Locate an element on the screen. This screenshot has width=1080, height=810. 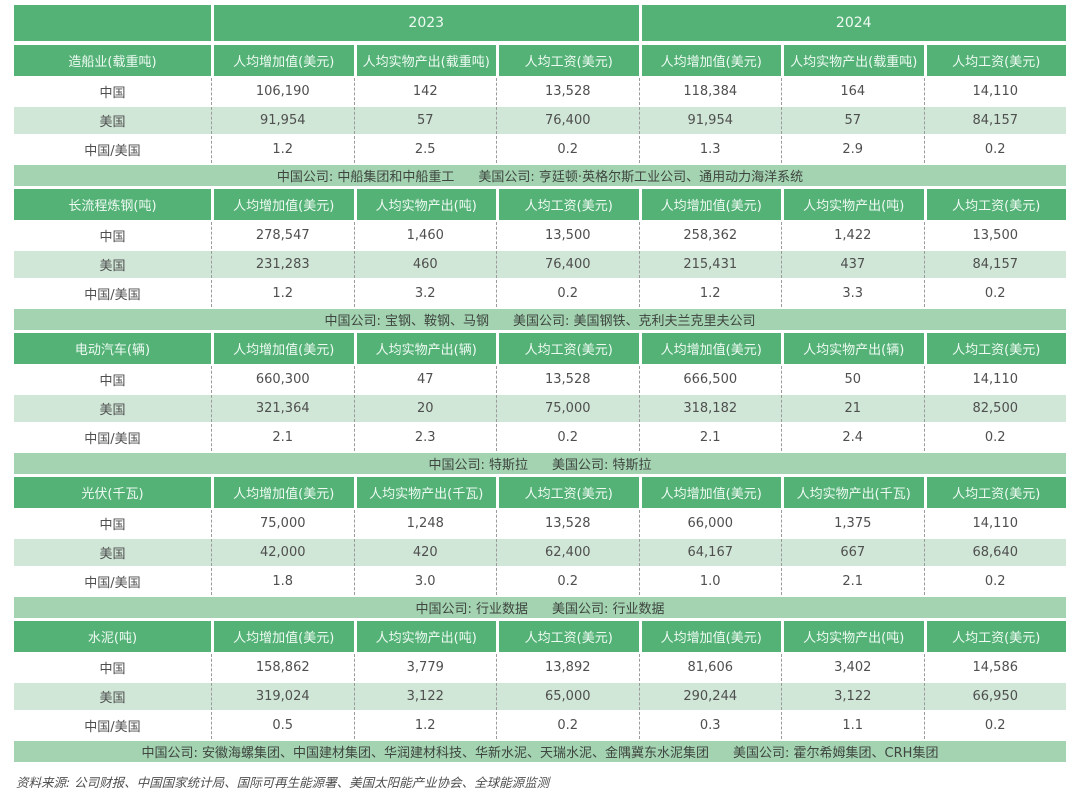
value-cell: 3.0 is located at coordinates (424, 581).